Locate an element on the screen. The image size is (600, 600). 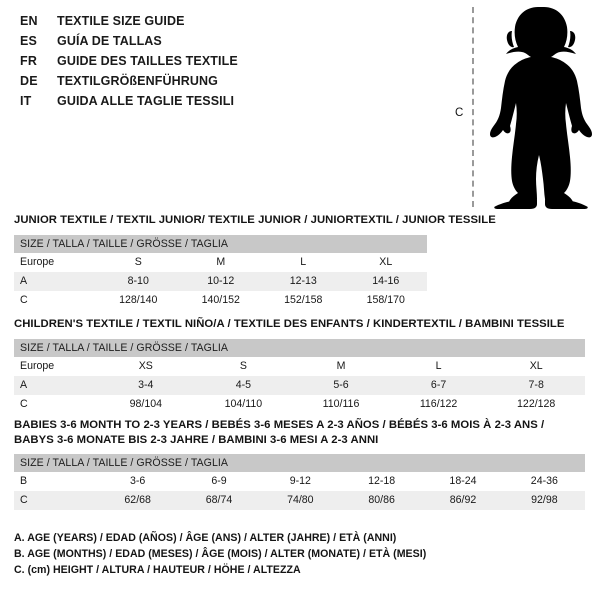
table-cell: 128/140 is located at coordinates (138, 300).